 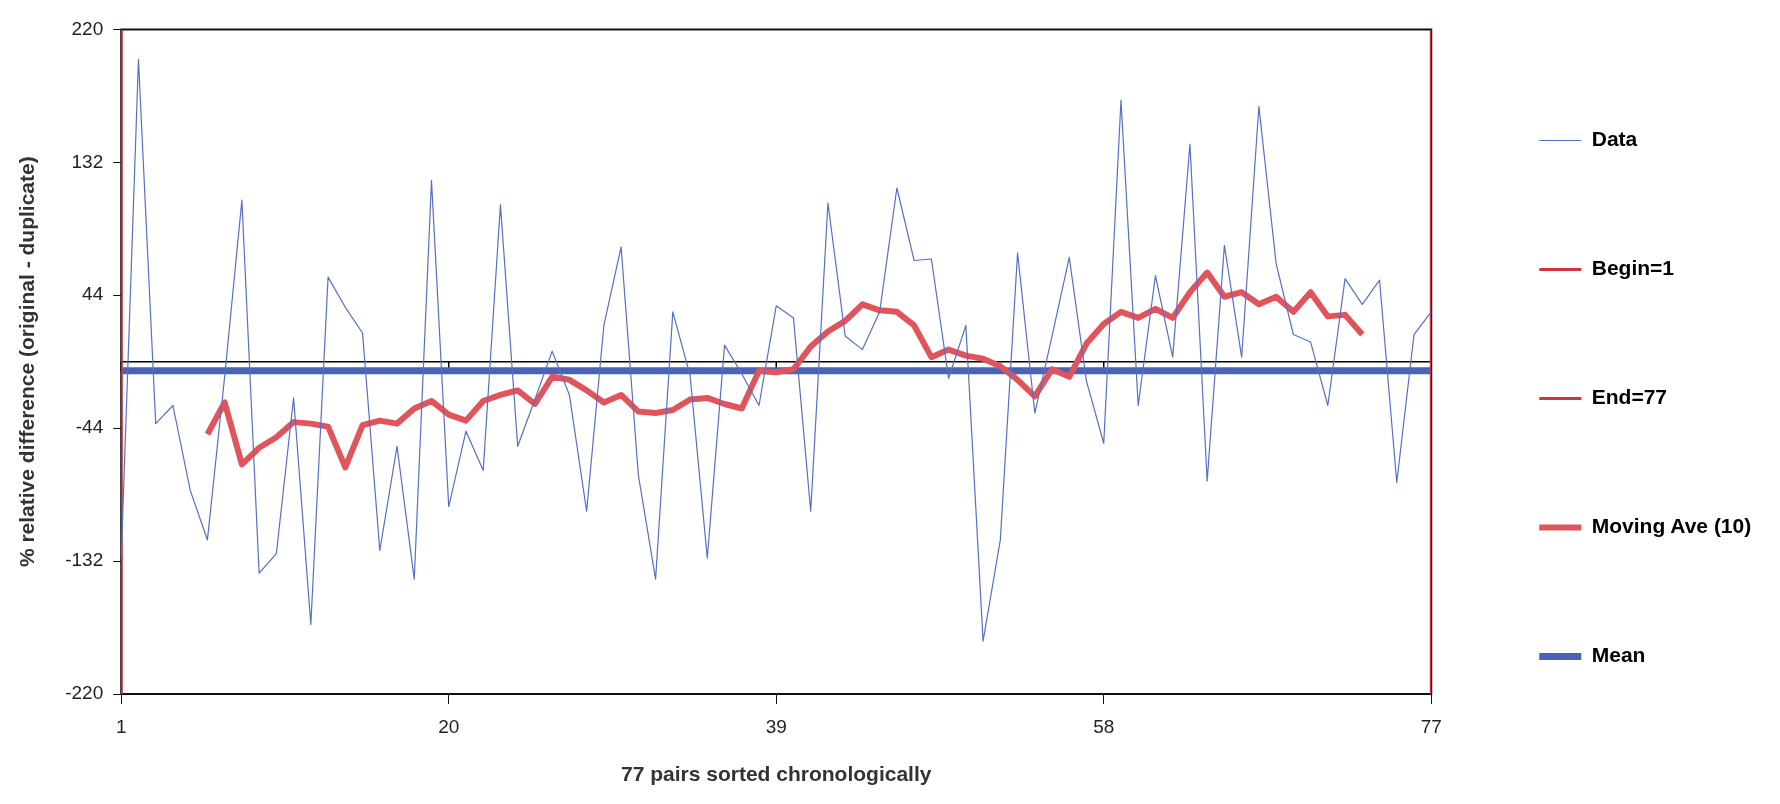 I want to click on y-tick-label: -132, so click(x=84, y=560).